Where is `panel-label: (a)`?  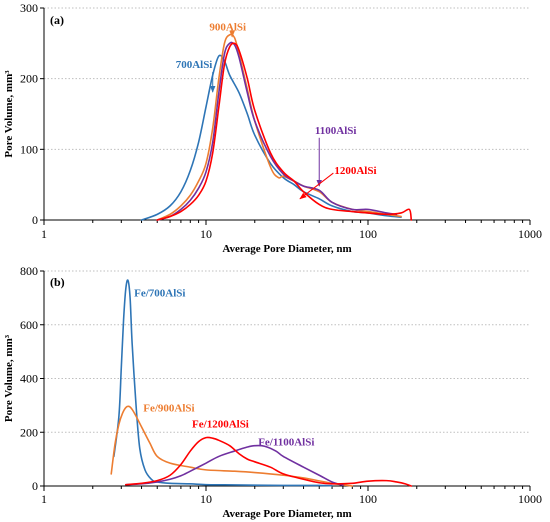
panel-label: (a) is located at coordinates (57, 20).